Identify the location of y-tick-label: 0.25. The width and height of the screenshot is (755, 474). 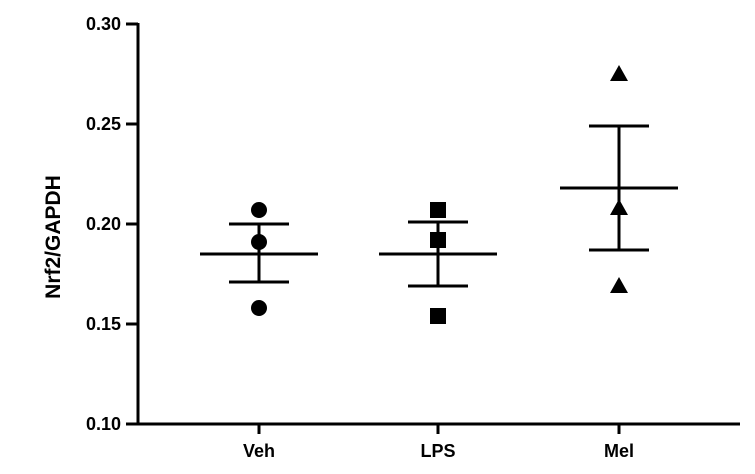
(103, 124).